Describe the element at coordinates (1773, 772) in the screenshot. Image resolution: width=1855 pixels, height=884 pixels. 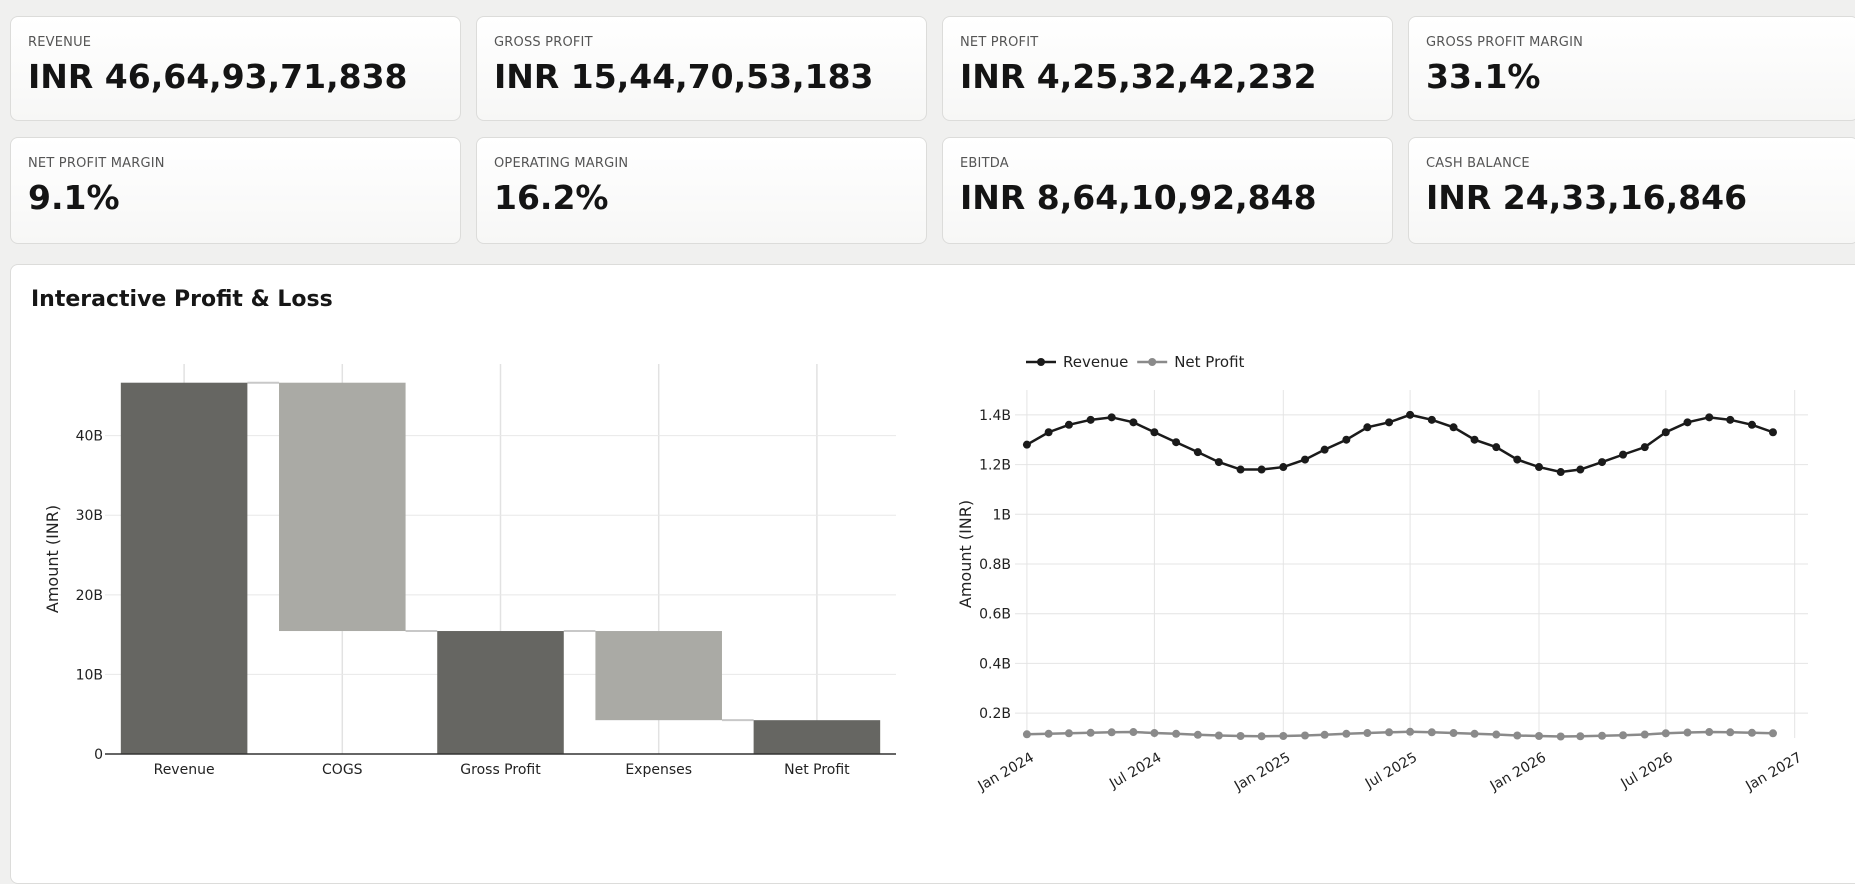
I see `x-tick-label: Jan 2027` at that location.